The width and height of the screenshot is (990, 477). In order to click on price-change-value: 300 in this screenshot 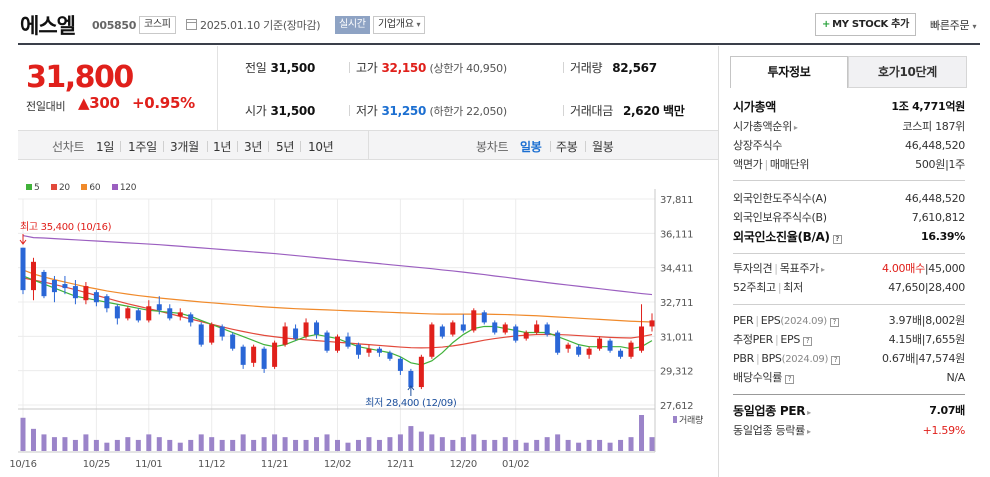, I will do `click(104, 103)`.